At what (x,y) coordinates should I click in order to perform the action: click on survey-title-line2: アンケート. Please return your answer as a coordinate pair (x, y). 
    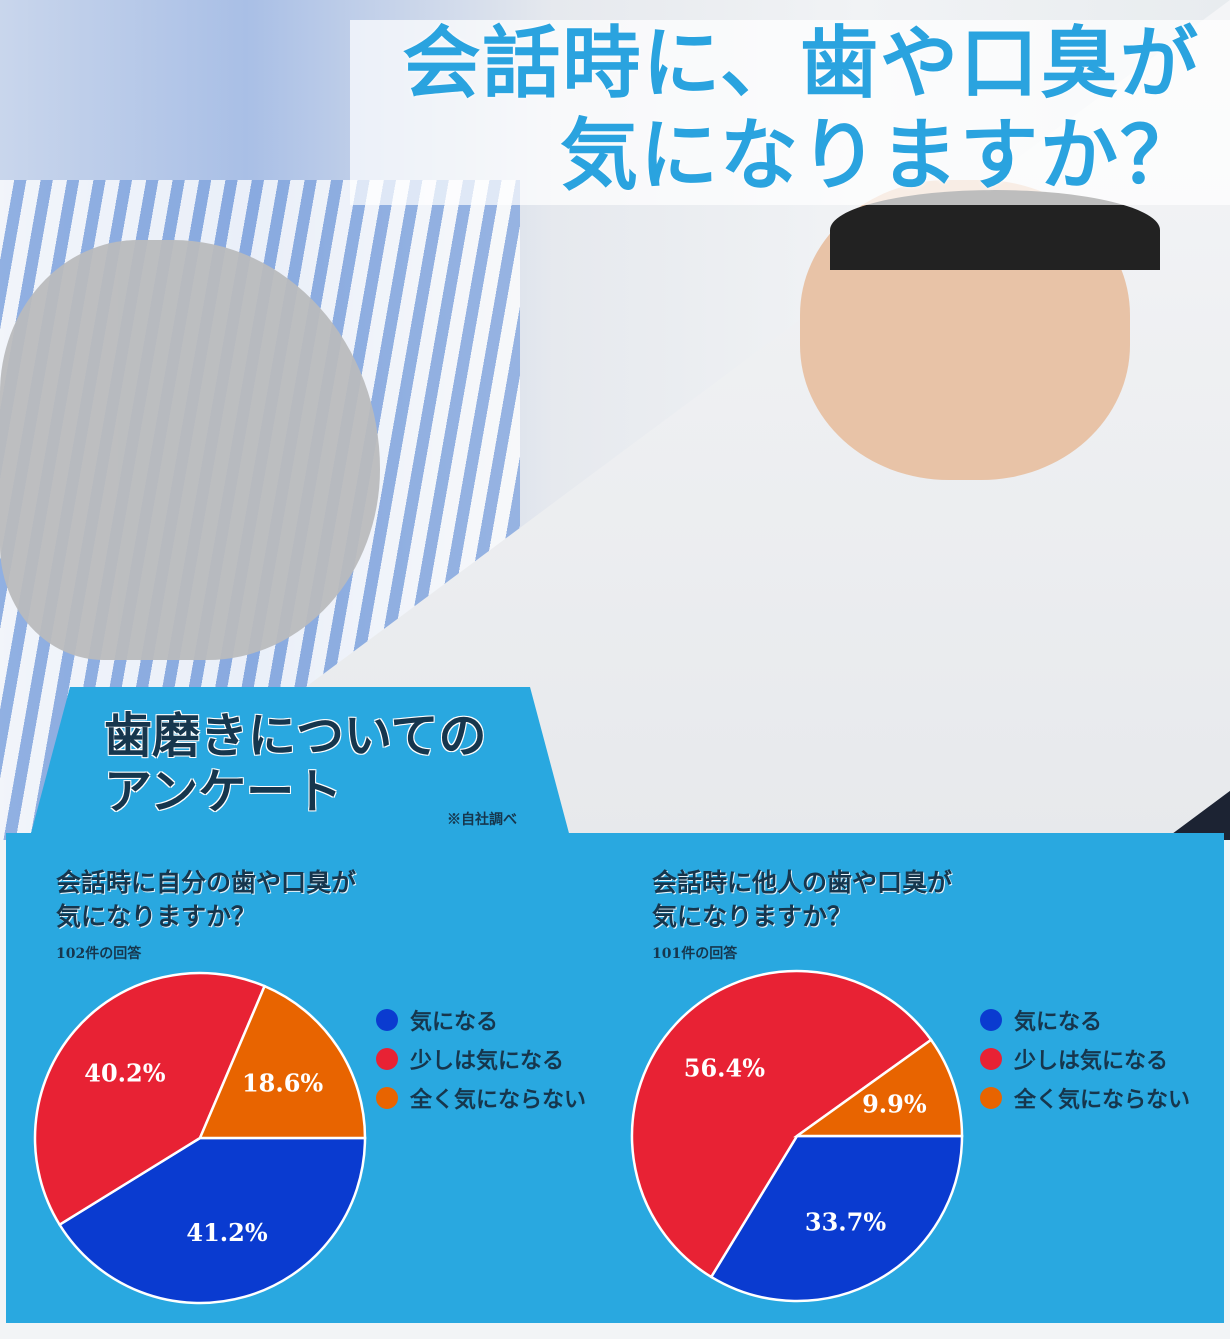
    Looking at the image, I should click on (223, 792).